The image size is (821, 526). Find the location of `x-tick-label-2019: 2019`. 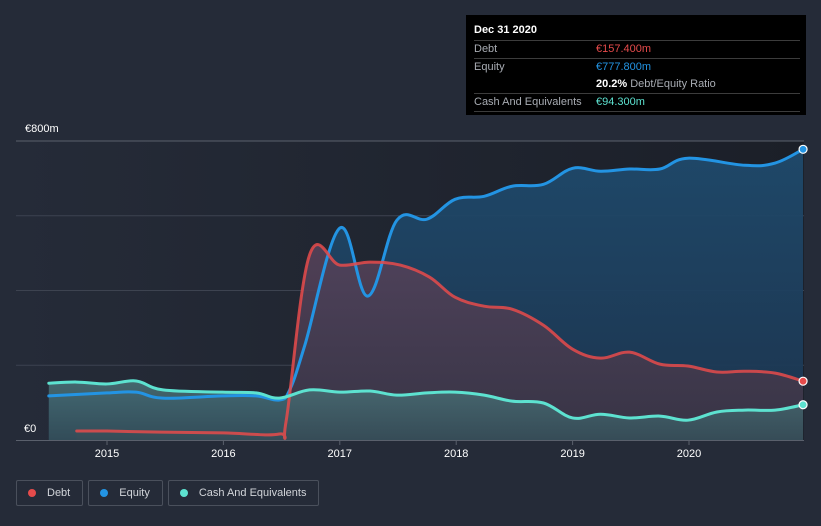

x-tick-label-2019: 2019 is located at coordinates (572, 454).